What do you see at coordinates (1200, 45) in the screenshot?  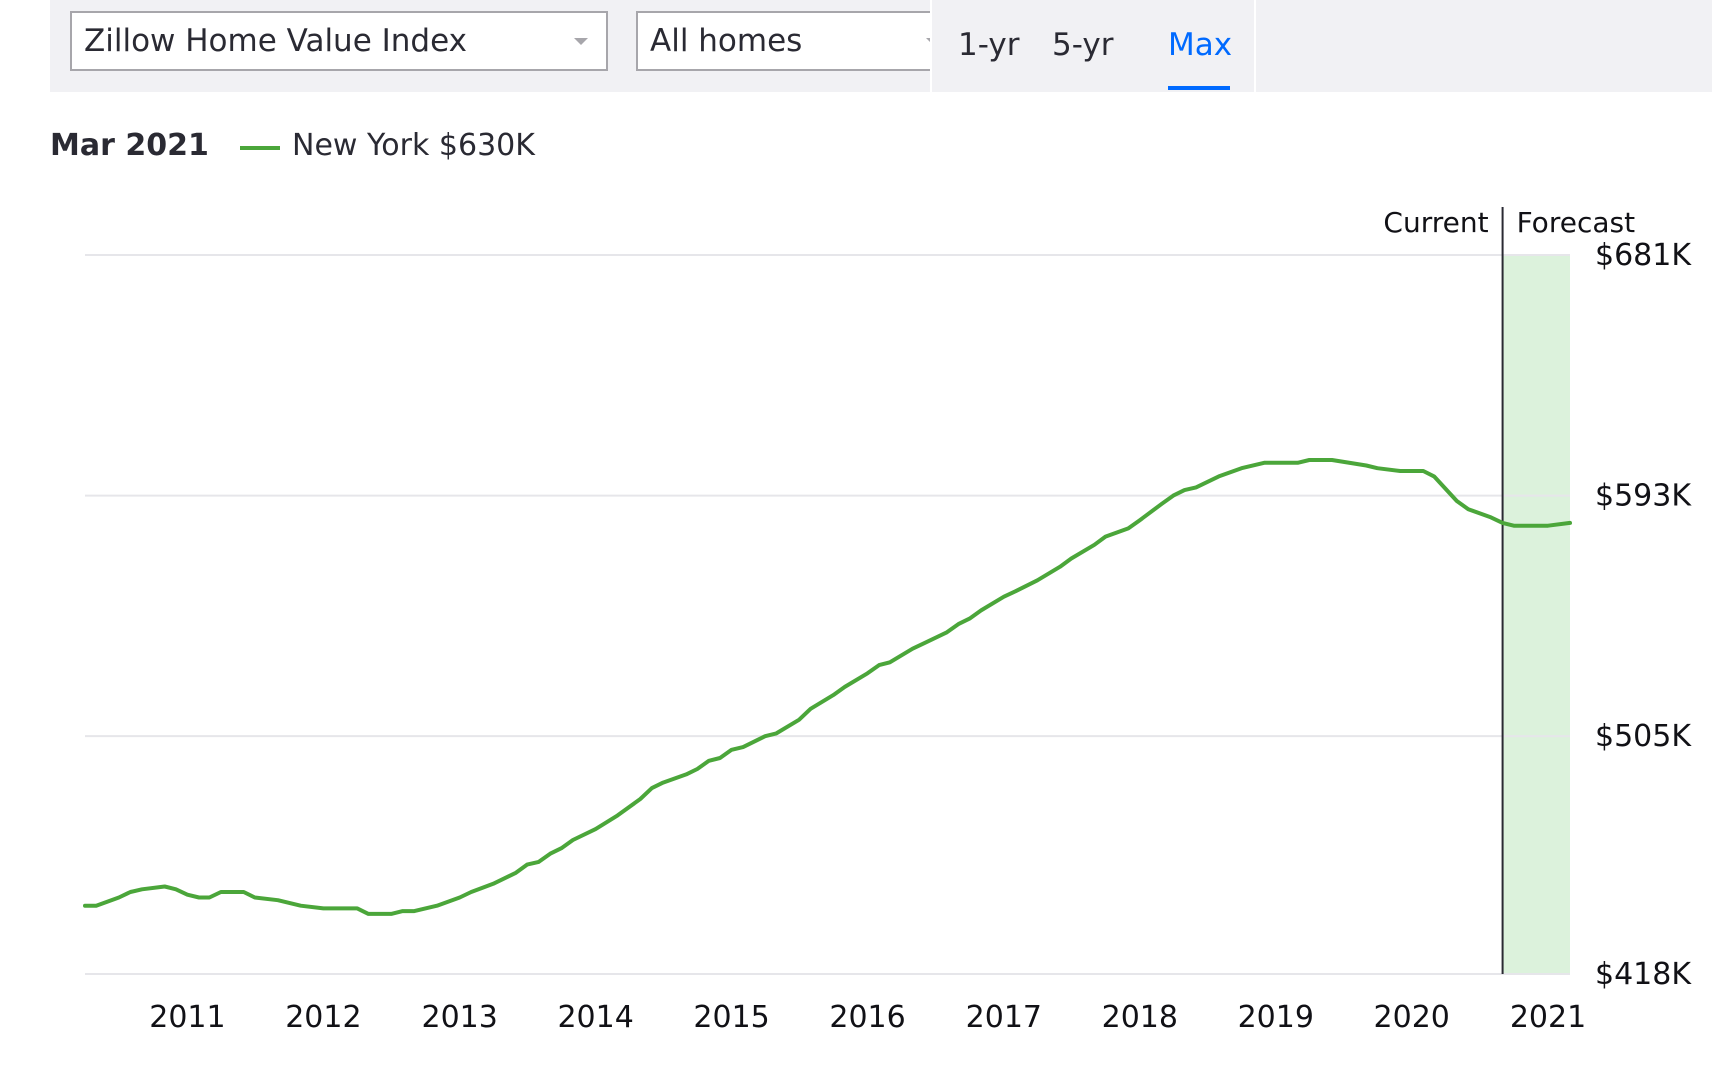 I see `tab-max: Max` at bounding box center [1200, 45].